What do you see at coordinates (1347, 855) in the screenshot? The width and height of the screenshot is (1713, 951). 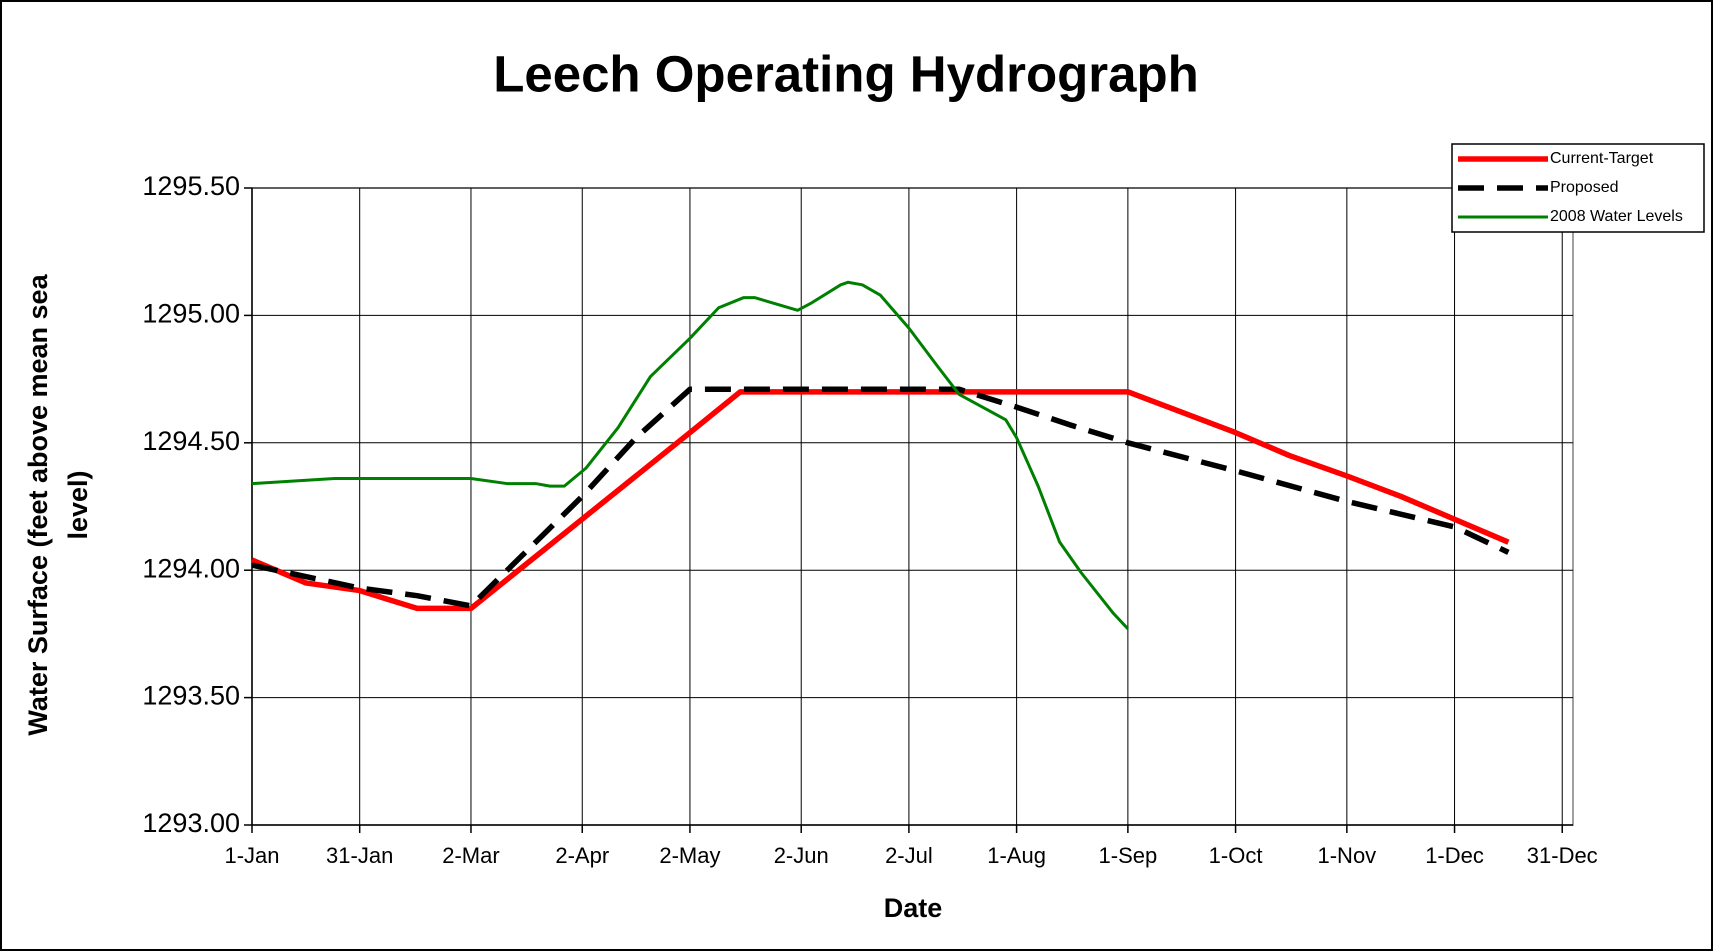 I see `x-tick-label: 1-Nov` at bounding box center [1347, 855].